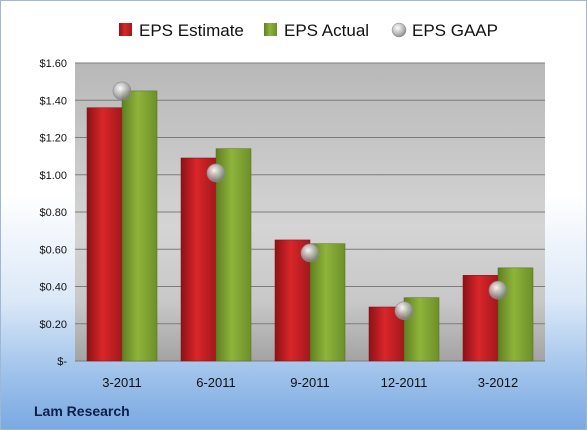 This screenshot has width=587, height=431. What do you see at coordinates (125, 29) in the screenshot?
I see `legend-estimate-swatch` at bounding box center [125, 29].